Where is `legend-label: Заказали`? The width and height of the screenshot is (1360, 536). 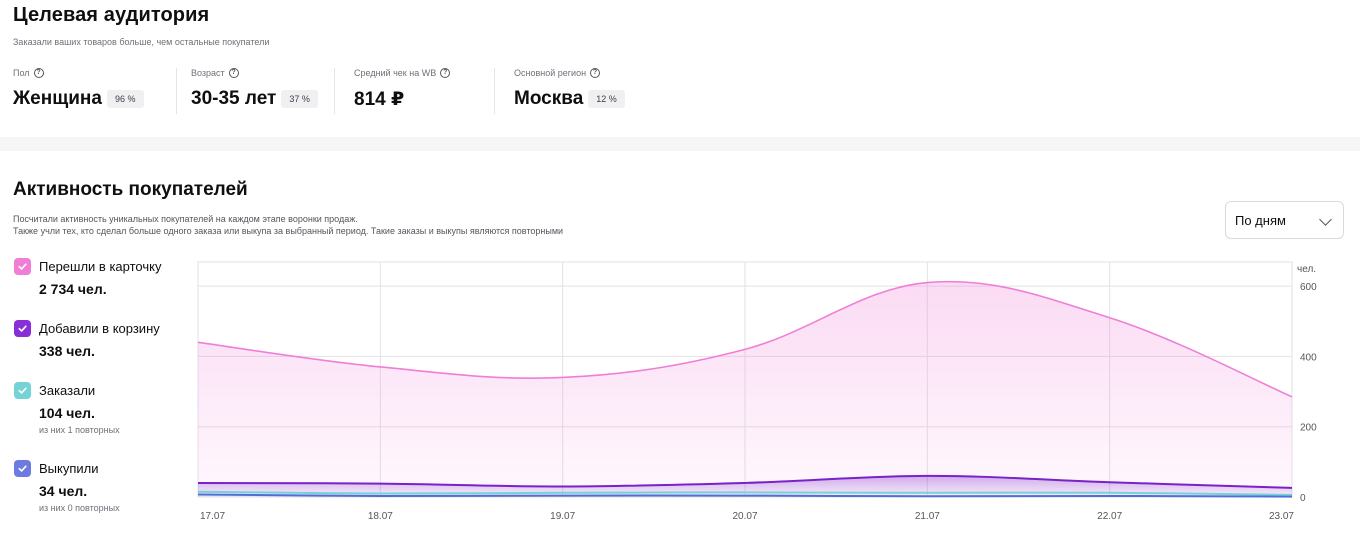 legend-label: Заказали is located at coordinates (67, 390).